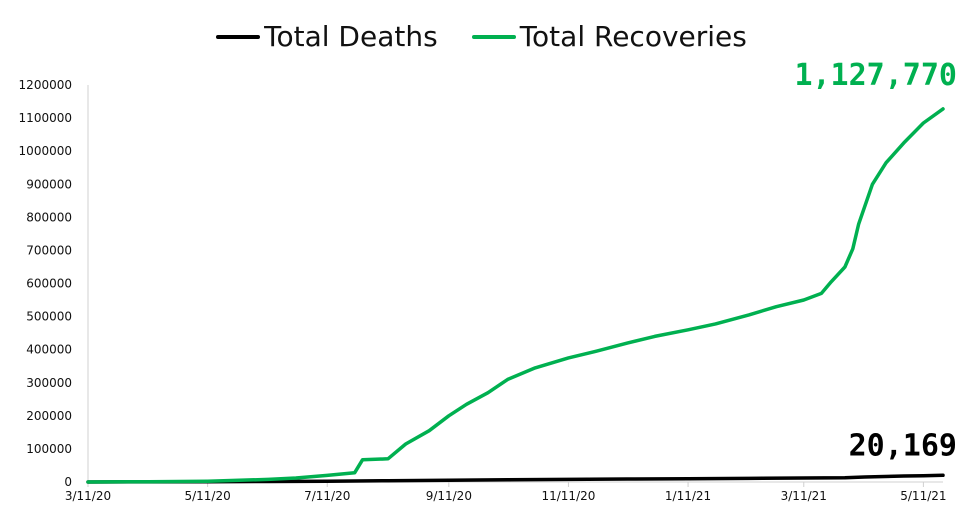 The height and width of the screenshot is (516, 963). I want to click on x-tick-label: 5/11/21, so click(923, 496).